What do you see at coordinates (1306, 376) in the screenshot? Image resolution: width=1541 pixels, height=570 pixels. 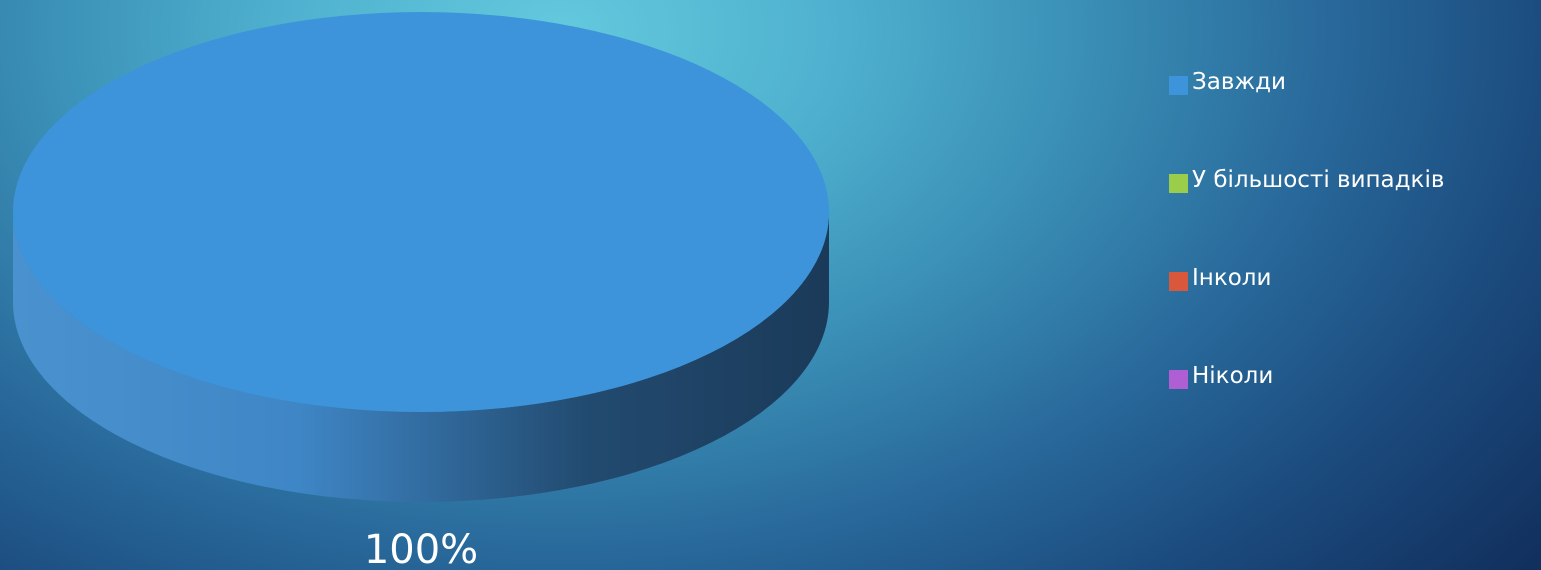 I see `legend-item: Ніколи` at bounding box center [1306, 376].